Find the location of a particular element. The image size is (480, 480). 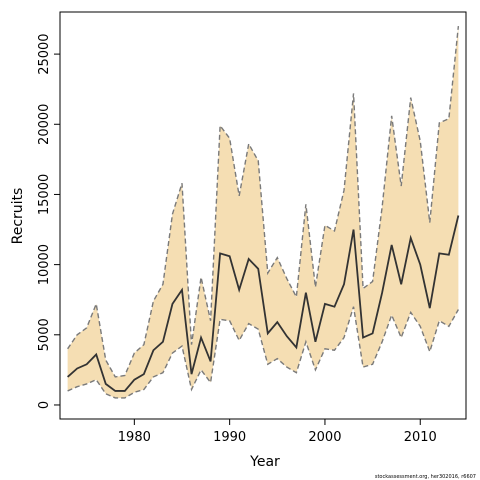

y-axis-title: Recruits is located at coordinates (18, 216).